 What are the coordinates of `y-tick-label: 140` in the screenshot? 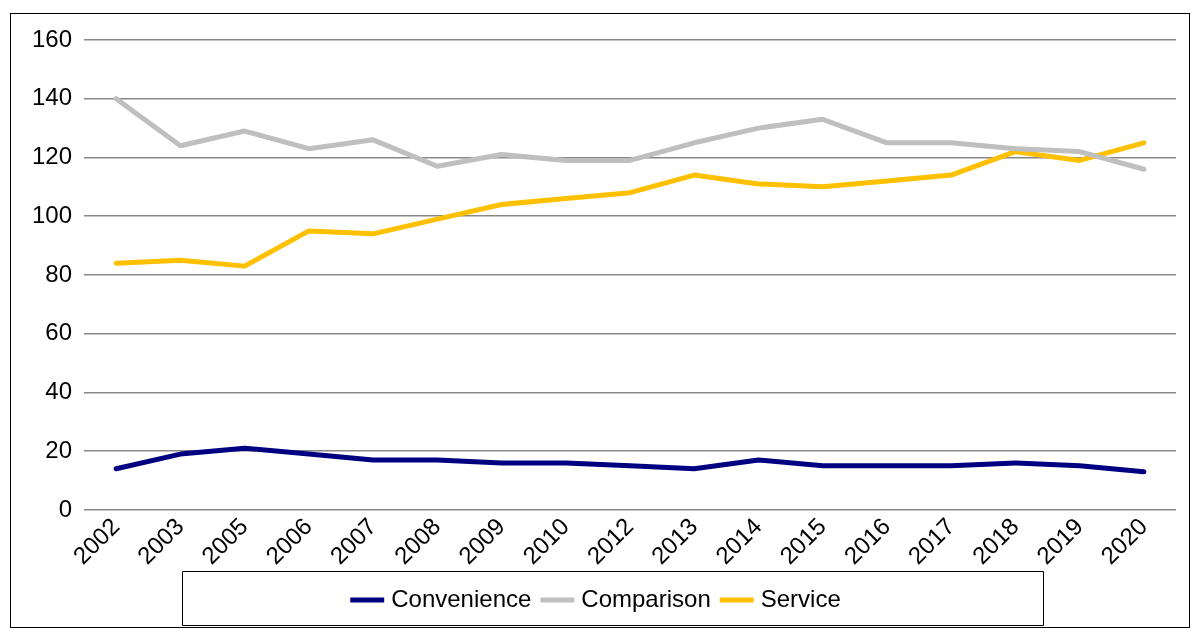 It's located at (52, 97).